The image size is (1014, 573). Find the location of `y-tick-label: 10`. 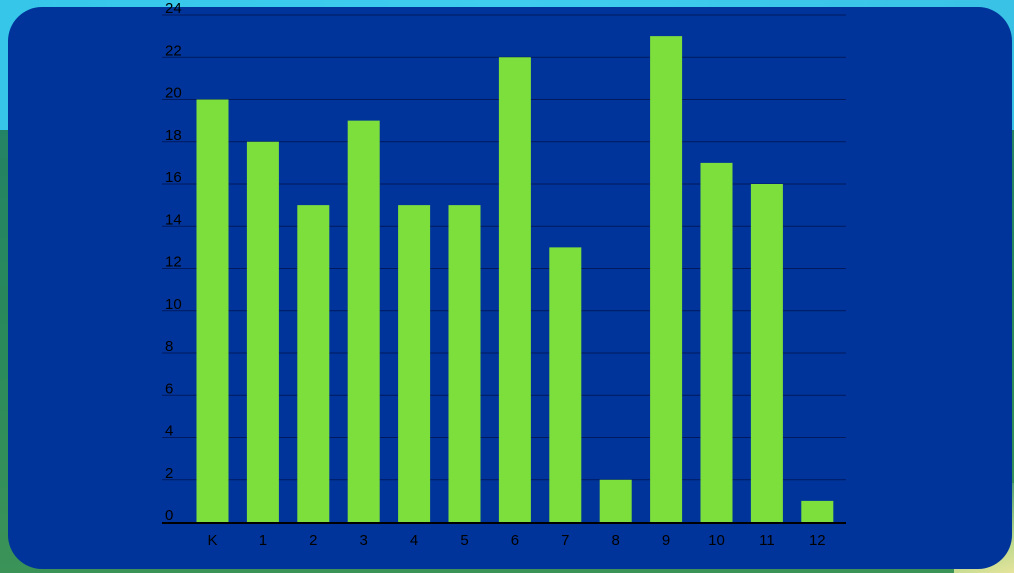

y-tick-label: 10 is located at coordinates (173, 304).